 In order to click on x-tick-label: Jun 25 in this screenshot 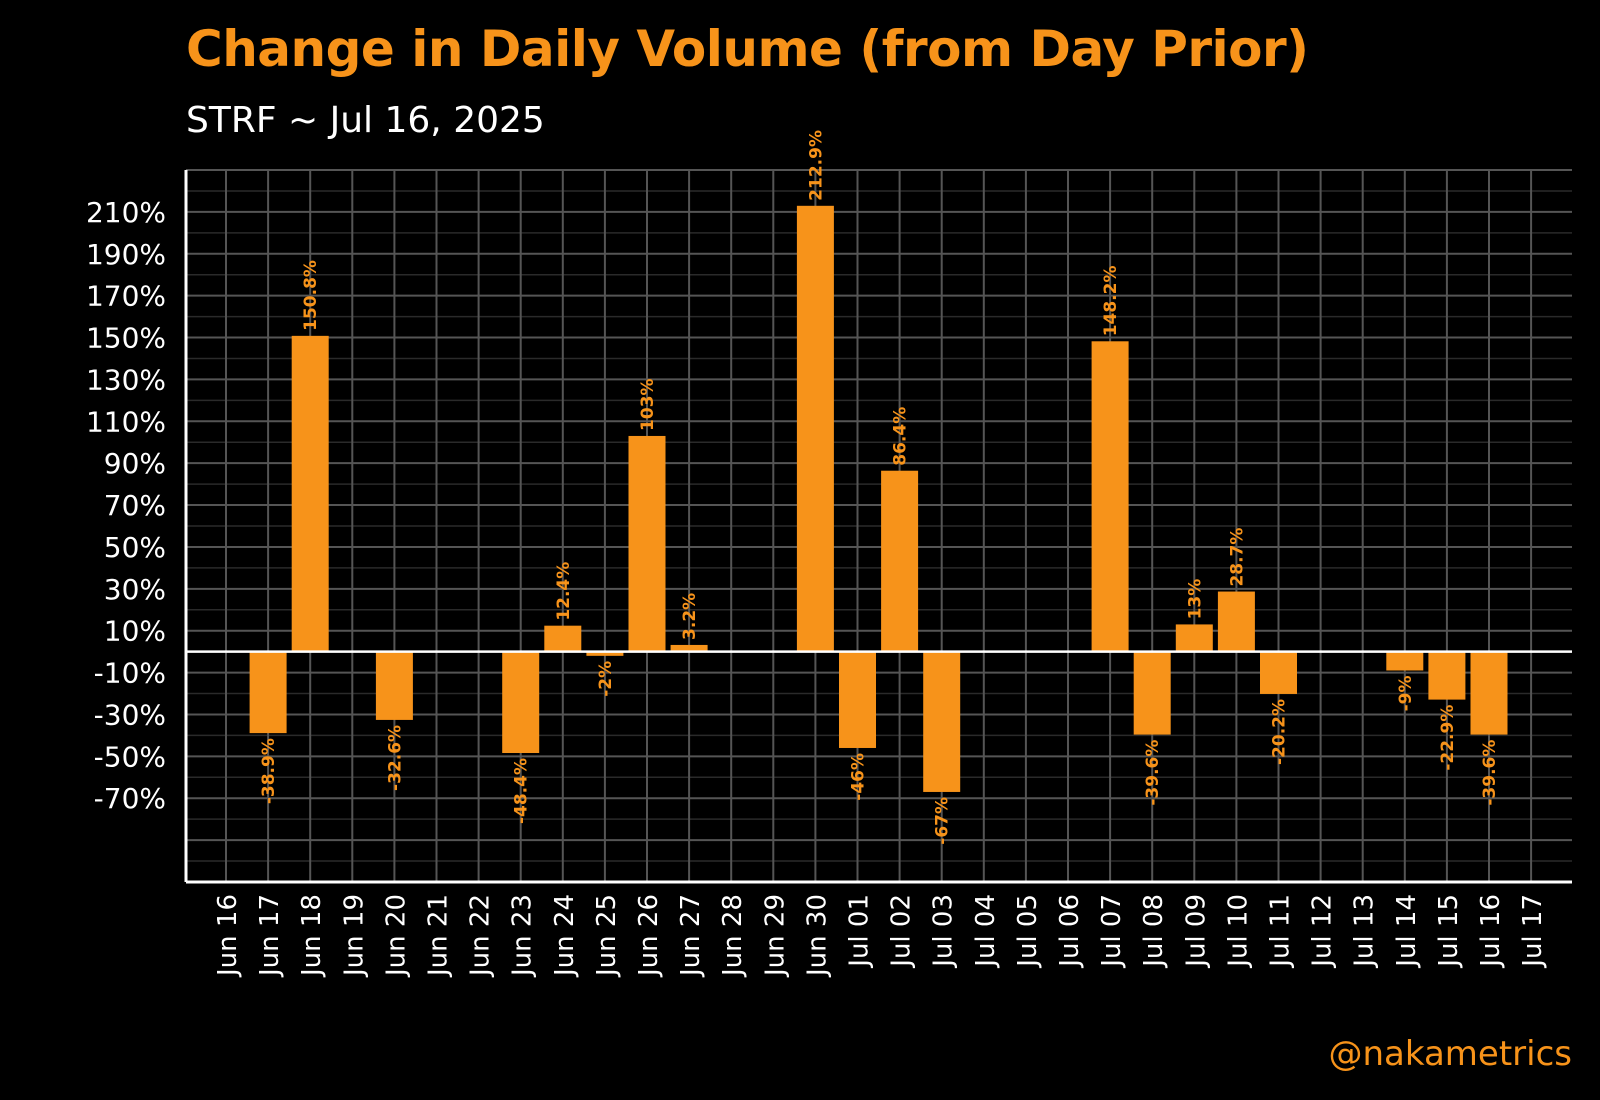, I will do `click(607, 936)`.